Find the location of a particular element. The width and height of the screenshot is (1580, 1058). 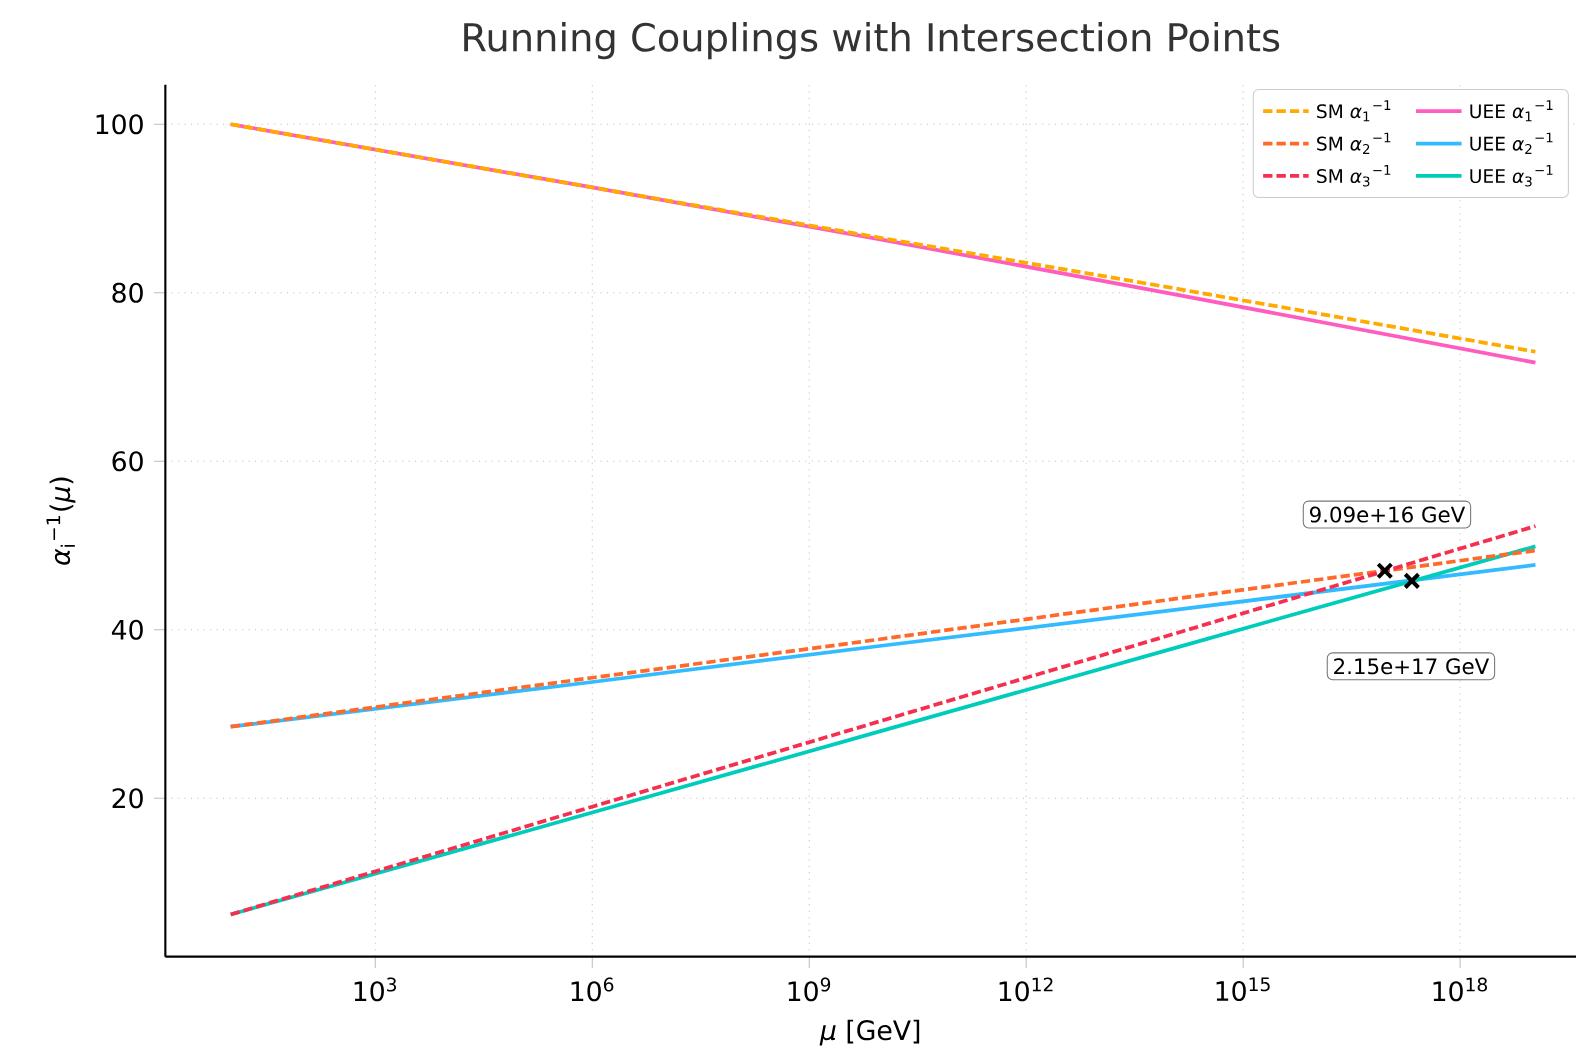

y-tick-label: 100 is located at coordinates (119, 124).